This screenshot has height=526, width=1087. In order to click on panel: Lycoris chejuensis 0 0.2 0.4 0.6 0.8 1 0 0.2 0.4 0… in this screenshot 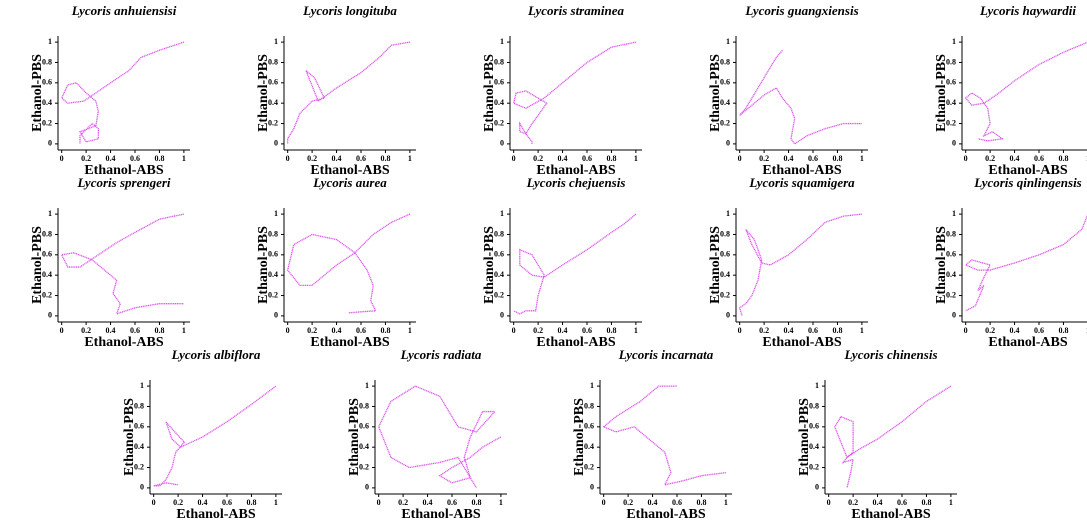, I will do `click(562, 262)`.